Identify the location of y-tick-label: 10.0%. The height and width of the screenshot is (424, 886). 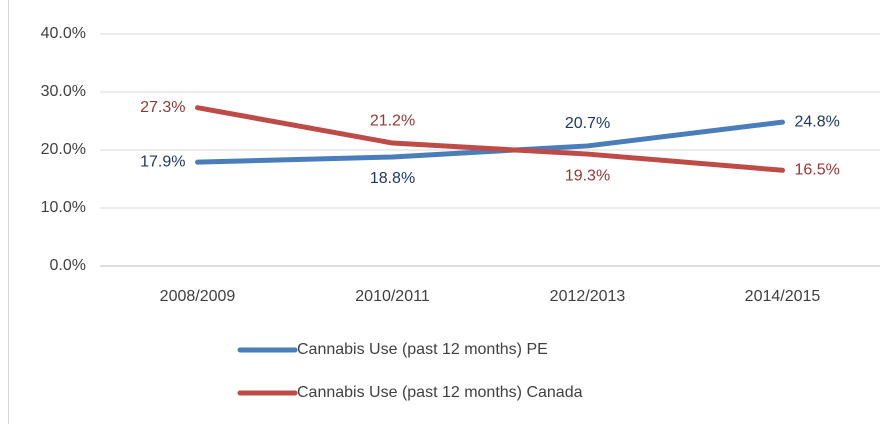
(63, 207).